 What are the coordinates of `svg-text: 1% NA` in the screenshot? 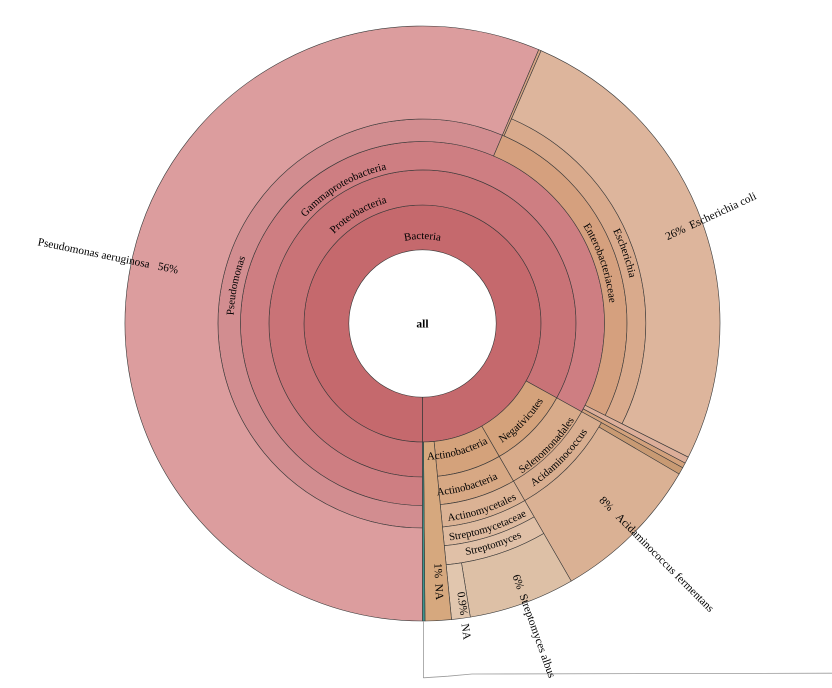 It's located at (438, 582).